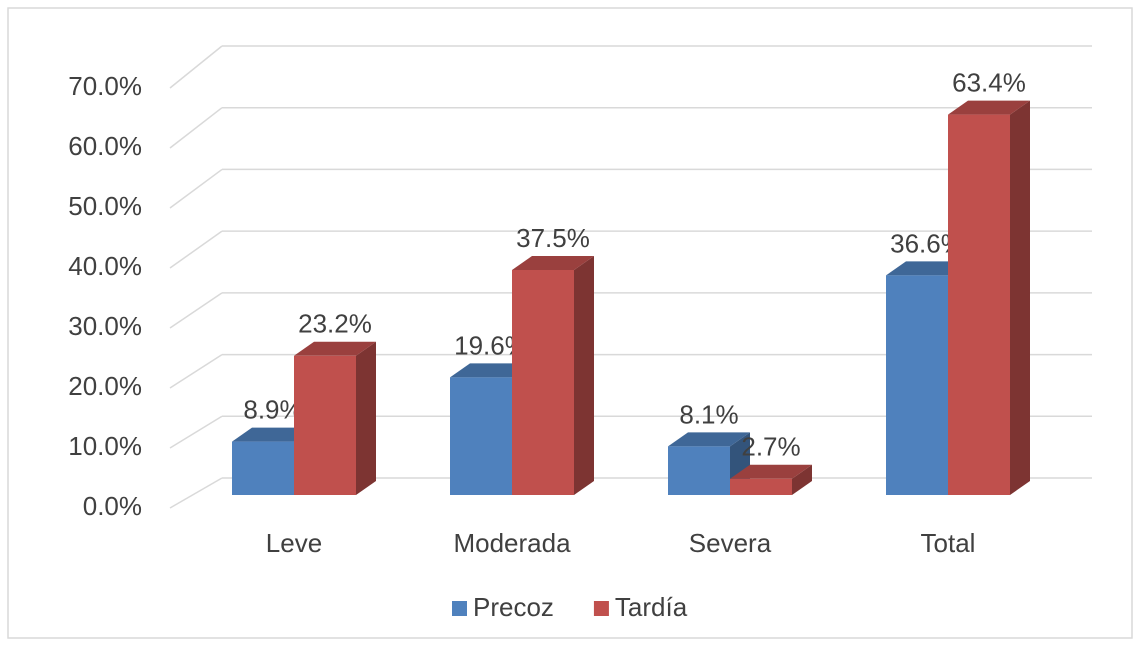 The image size is (1141, 649). I want to click on data-label: 8.1%, so click(708, 414).